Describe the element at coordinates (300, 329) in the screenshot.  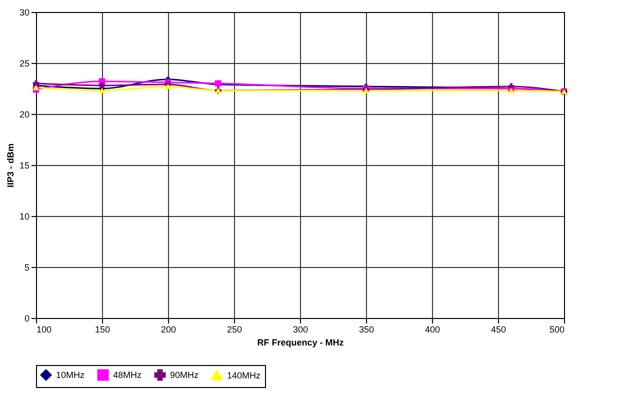
I see `x-tick-label: 300` at that location.